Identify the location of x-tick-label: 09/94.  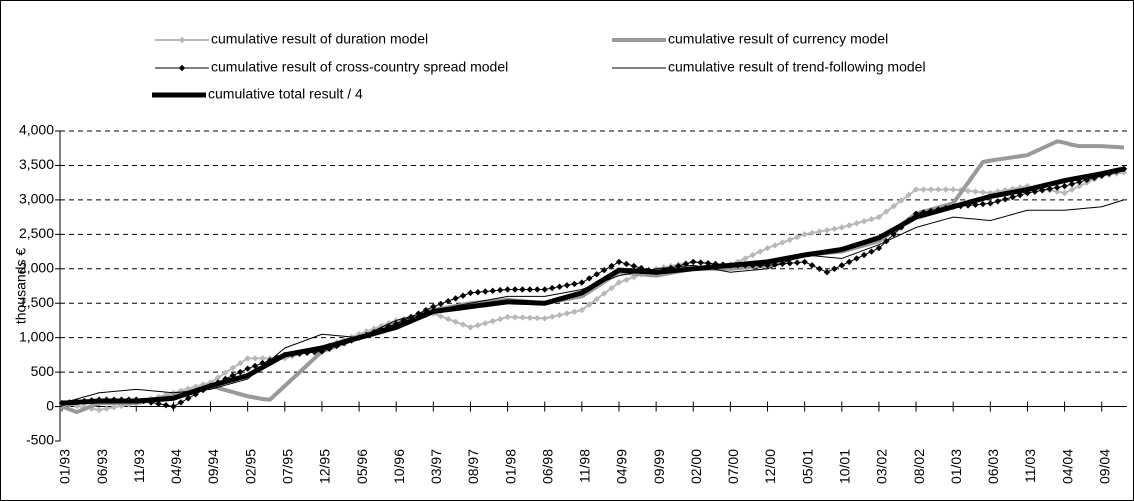
(213, 466).